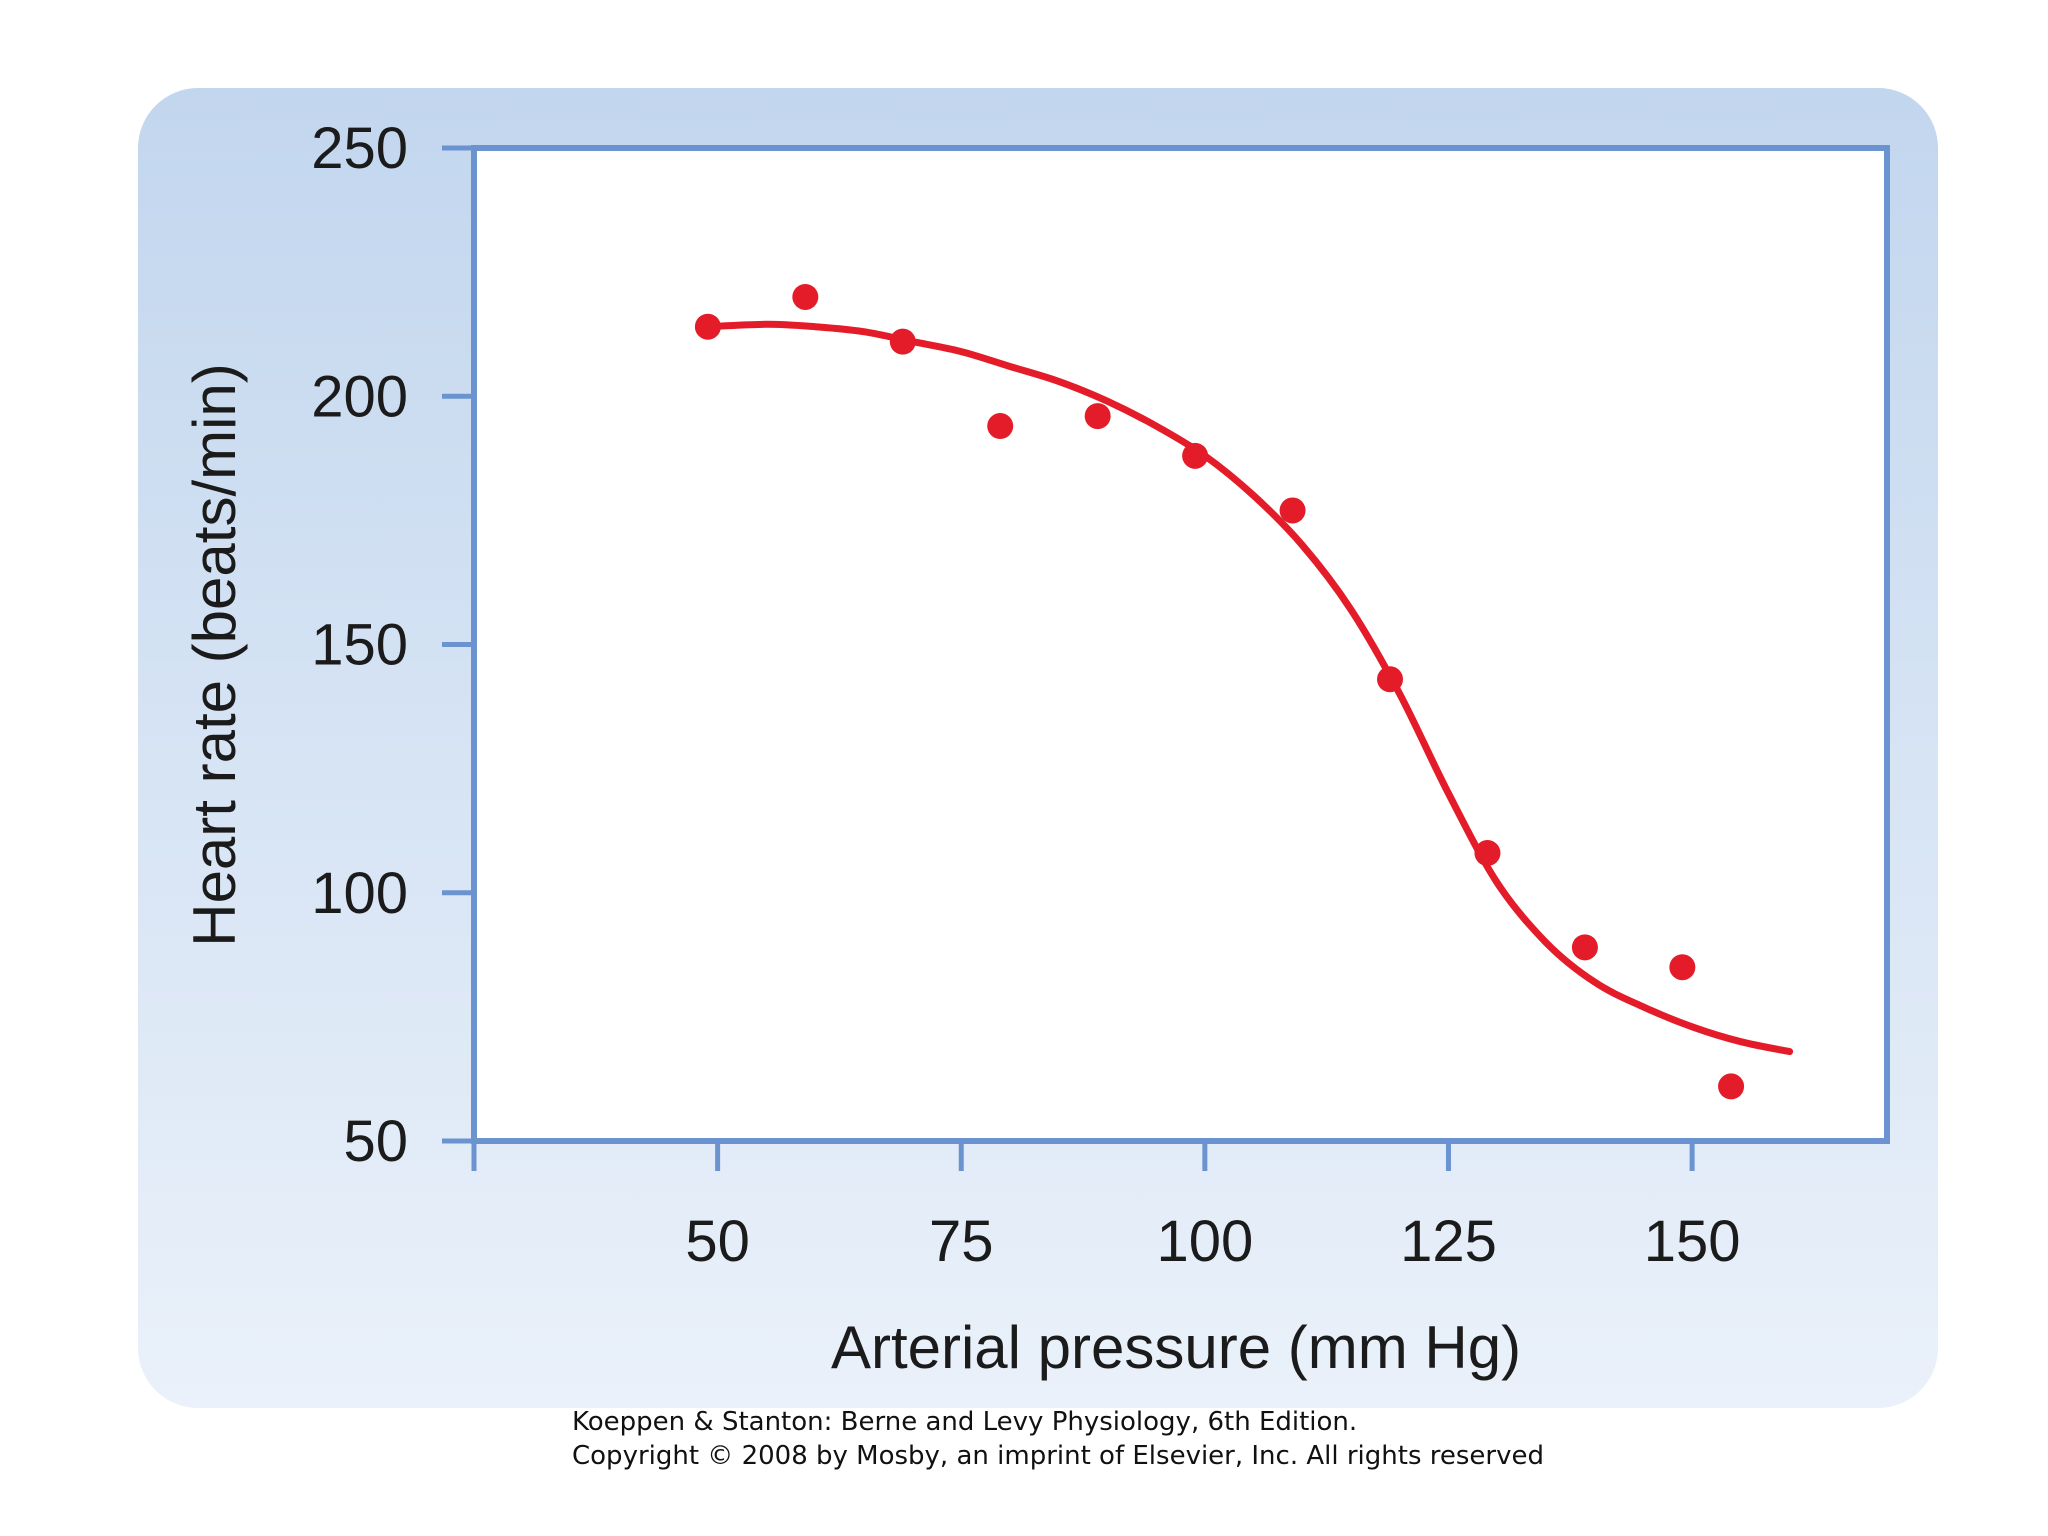 The height and width of the screenshot is (1536, 2048). What do you see at coordinates (961, 1241) in the screenshot?
I see `x-tick-label: 75` at bounding box center [961, 1241].